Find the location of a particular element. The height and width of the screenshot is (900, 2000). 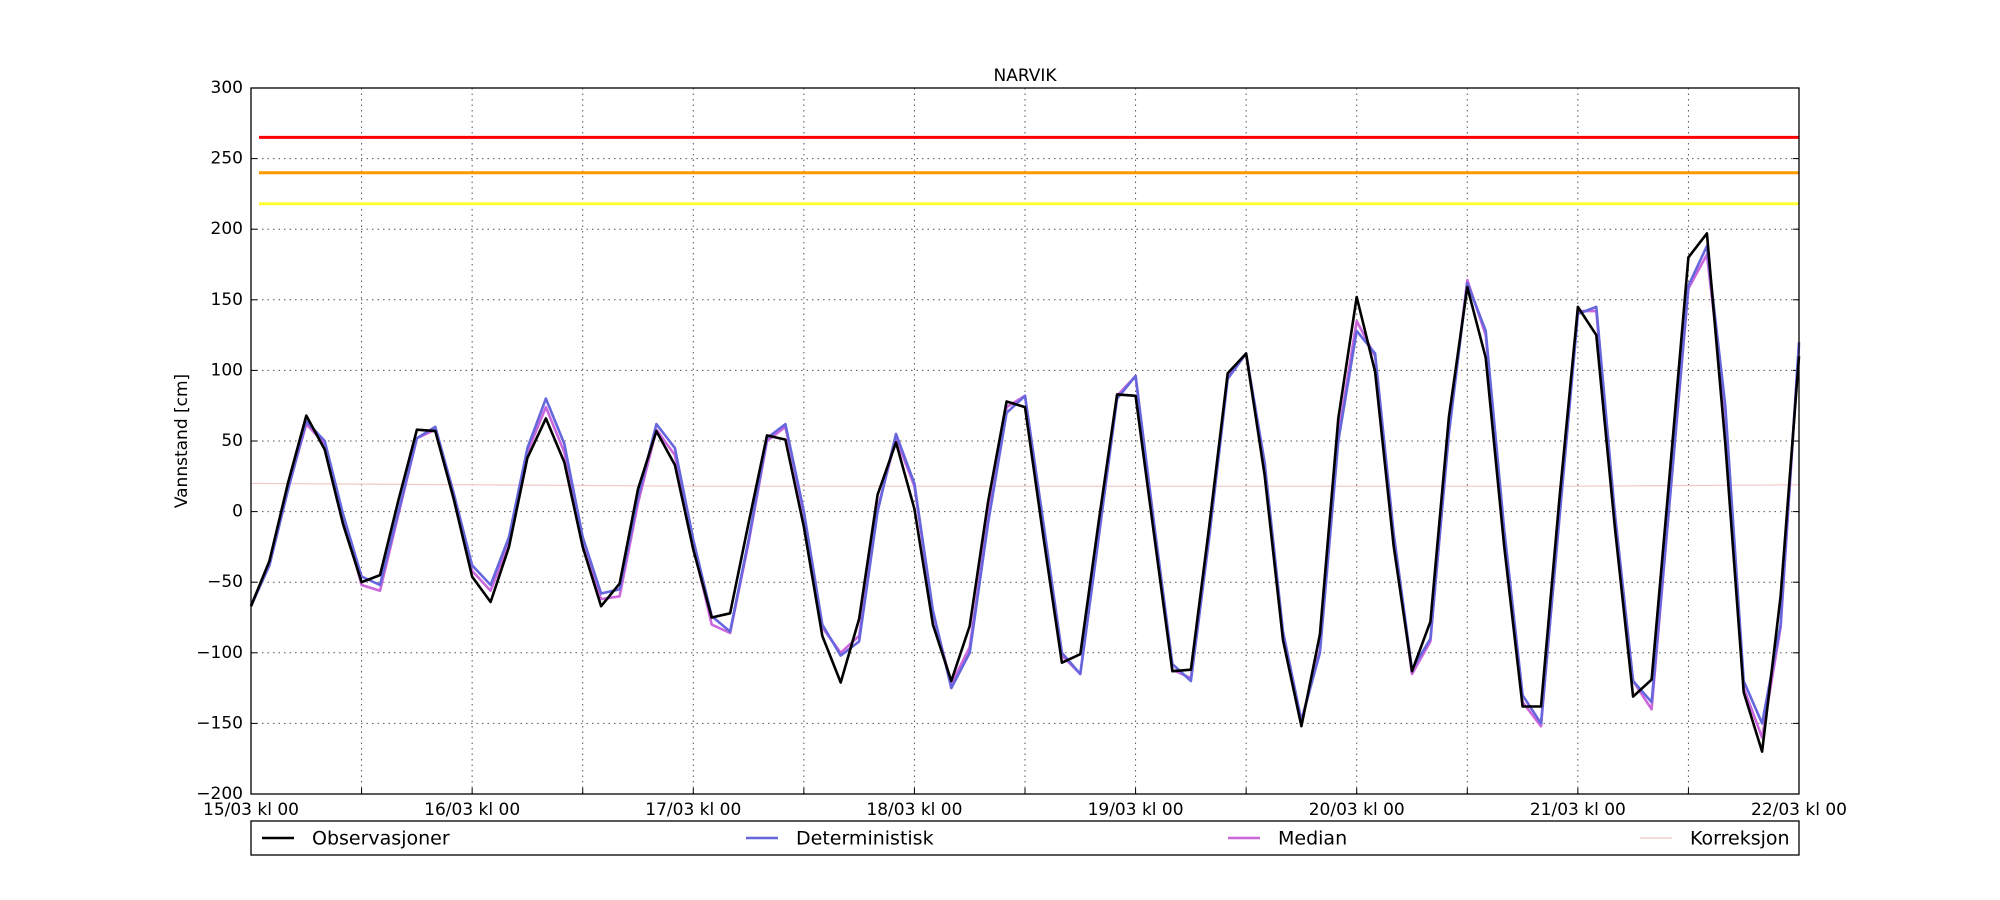

chart-title: NARVIK is located at coordinates (1025, 76).